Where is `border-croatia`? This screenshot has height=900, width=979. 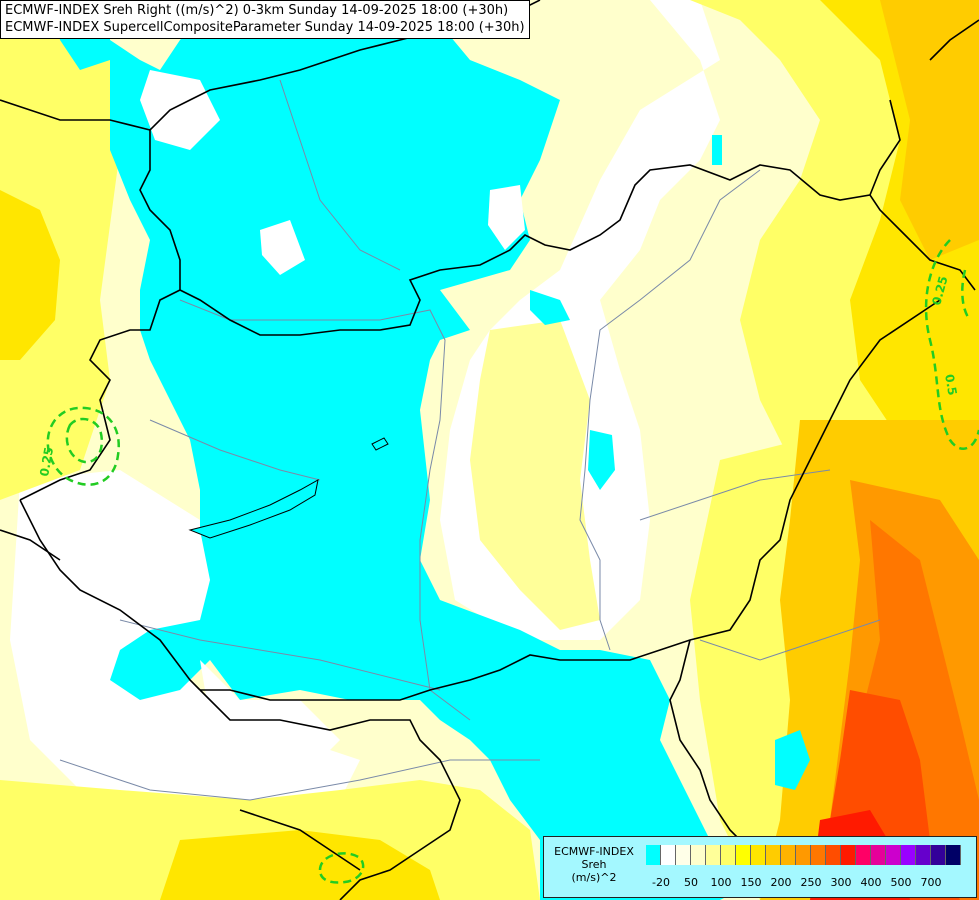
border-croatia is located at coordinates (330, 794).